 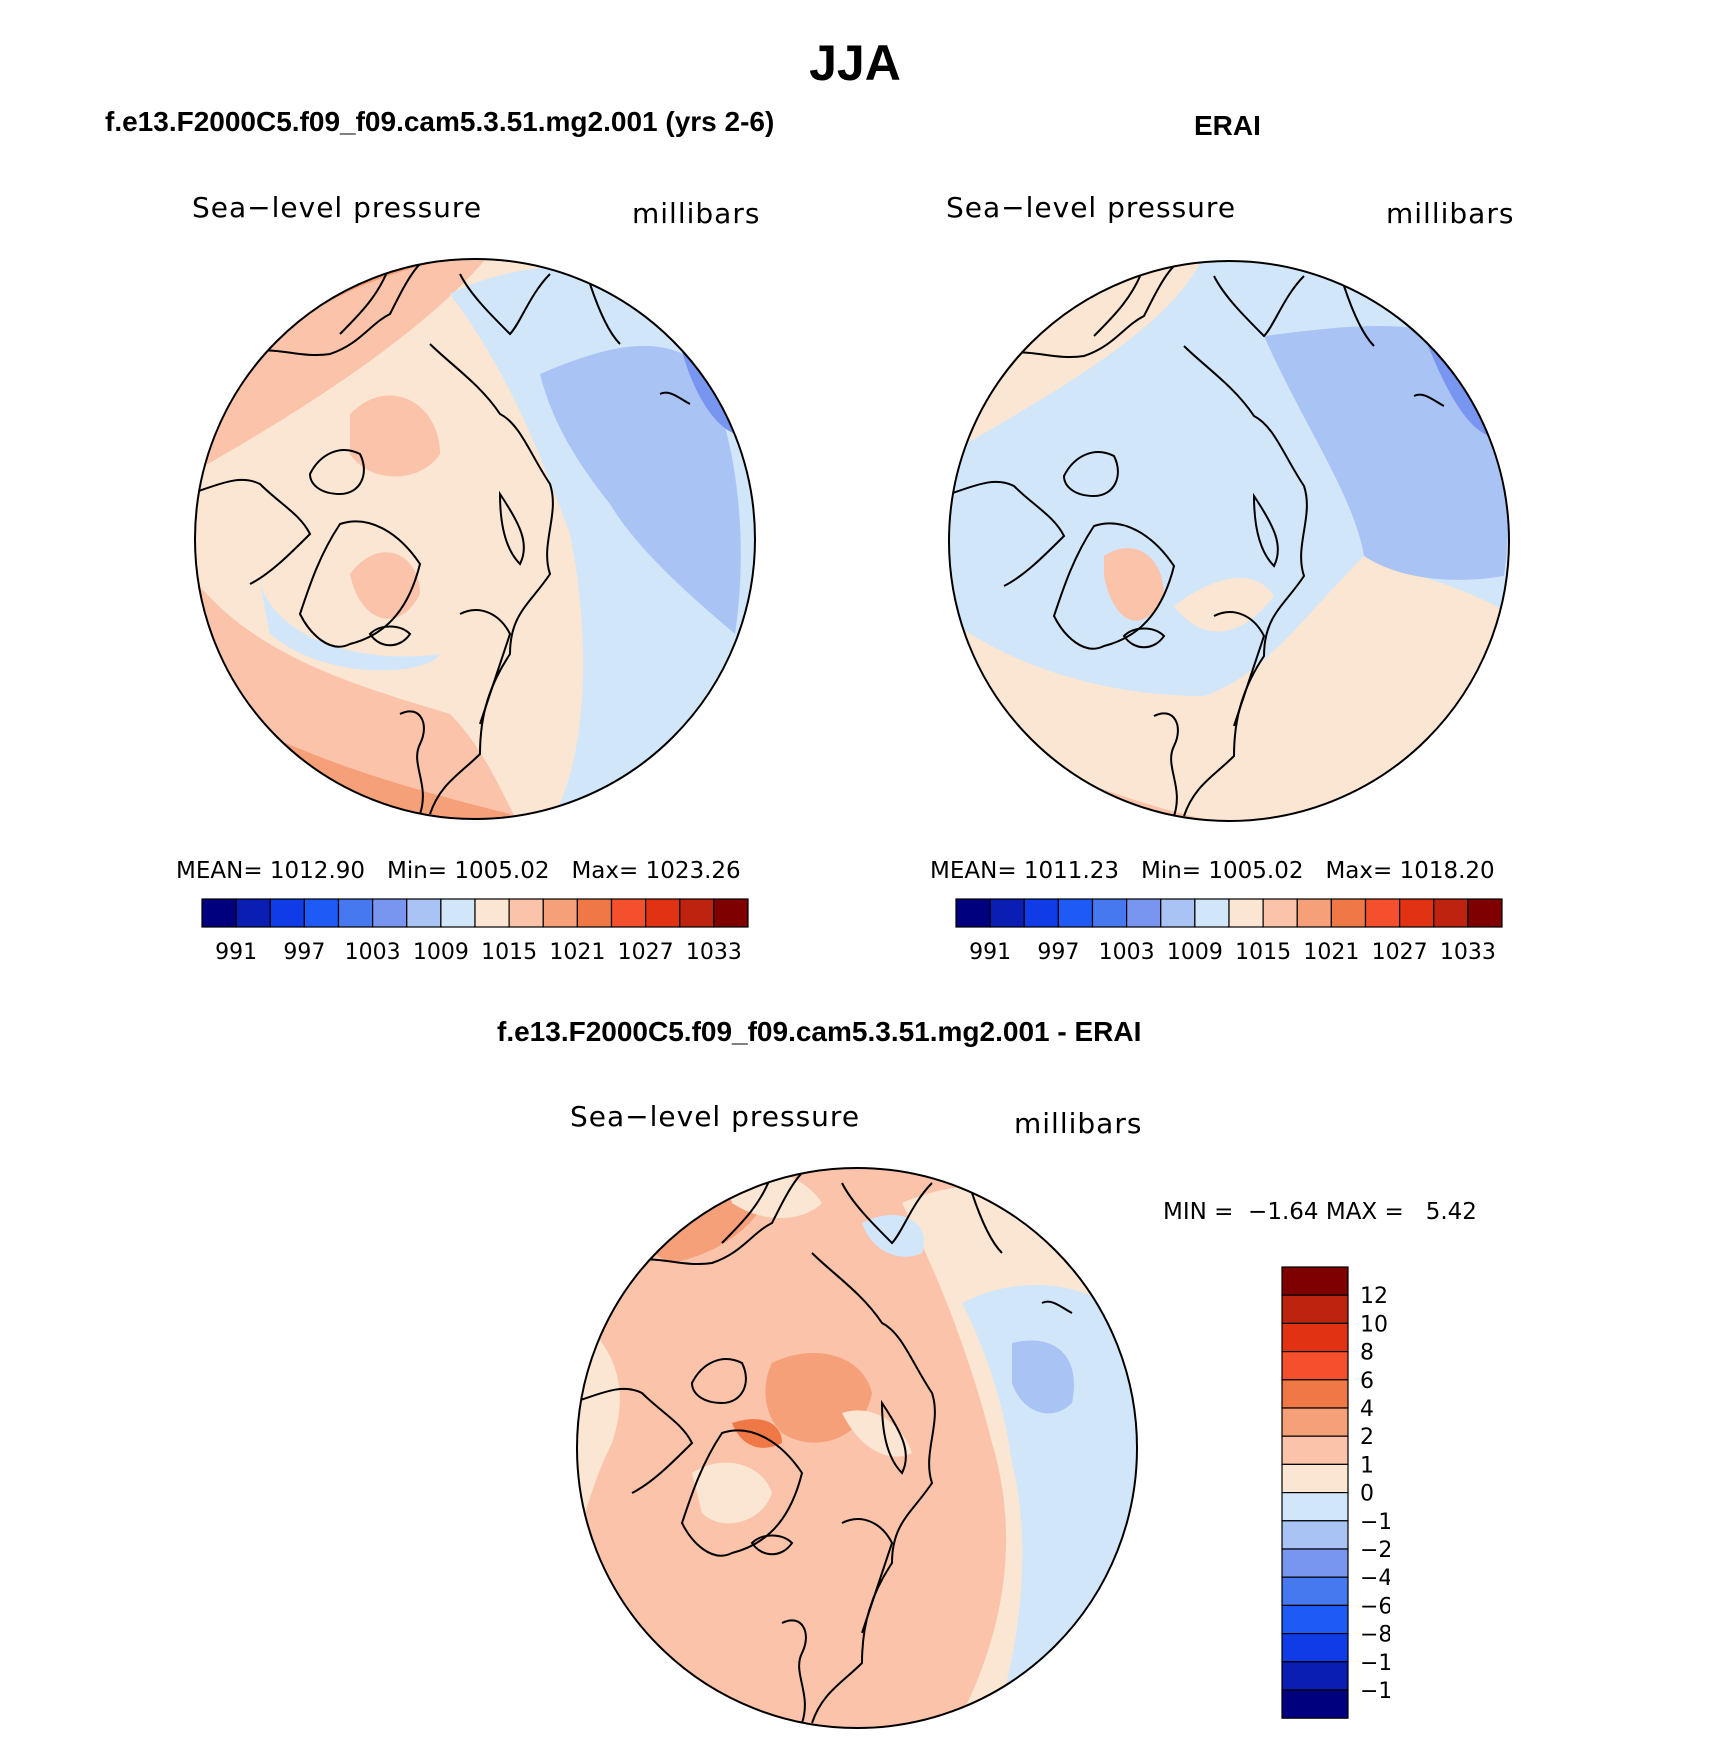 I want to click on diff-min-value: −1.64, so click(x=1283, y=1212).